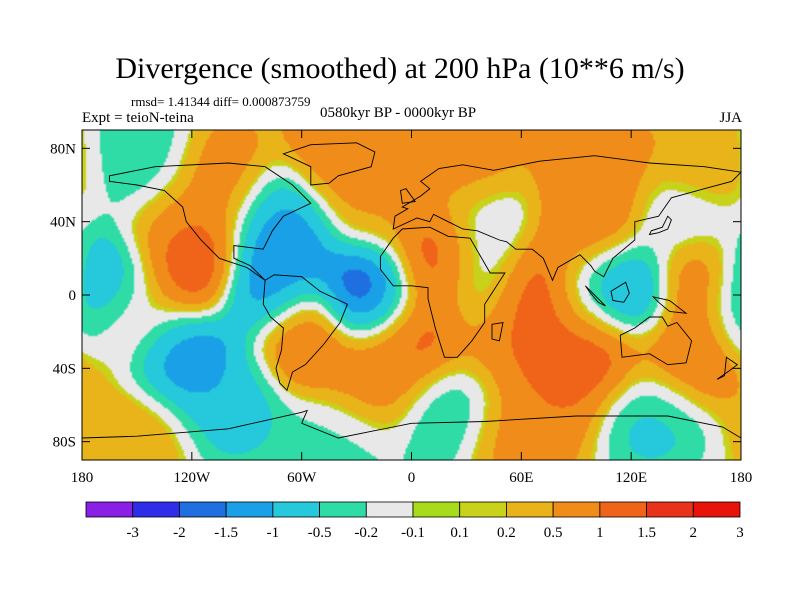 The image size is (800, 600). I want to click on colorbar-label: -0.2, so click(366, 533).